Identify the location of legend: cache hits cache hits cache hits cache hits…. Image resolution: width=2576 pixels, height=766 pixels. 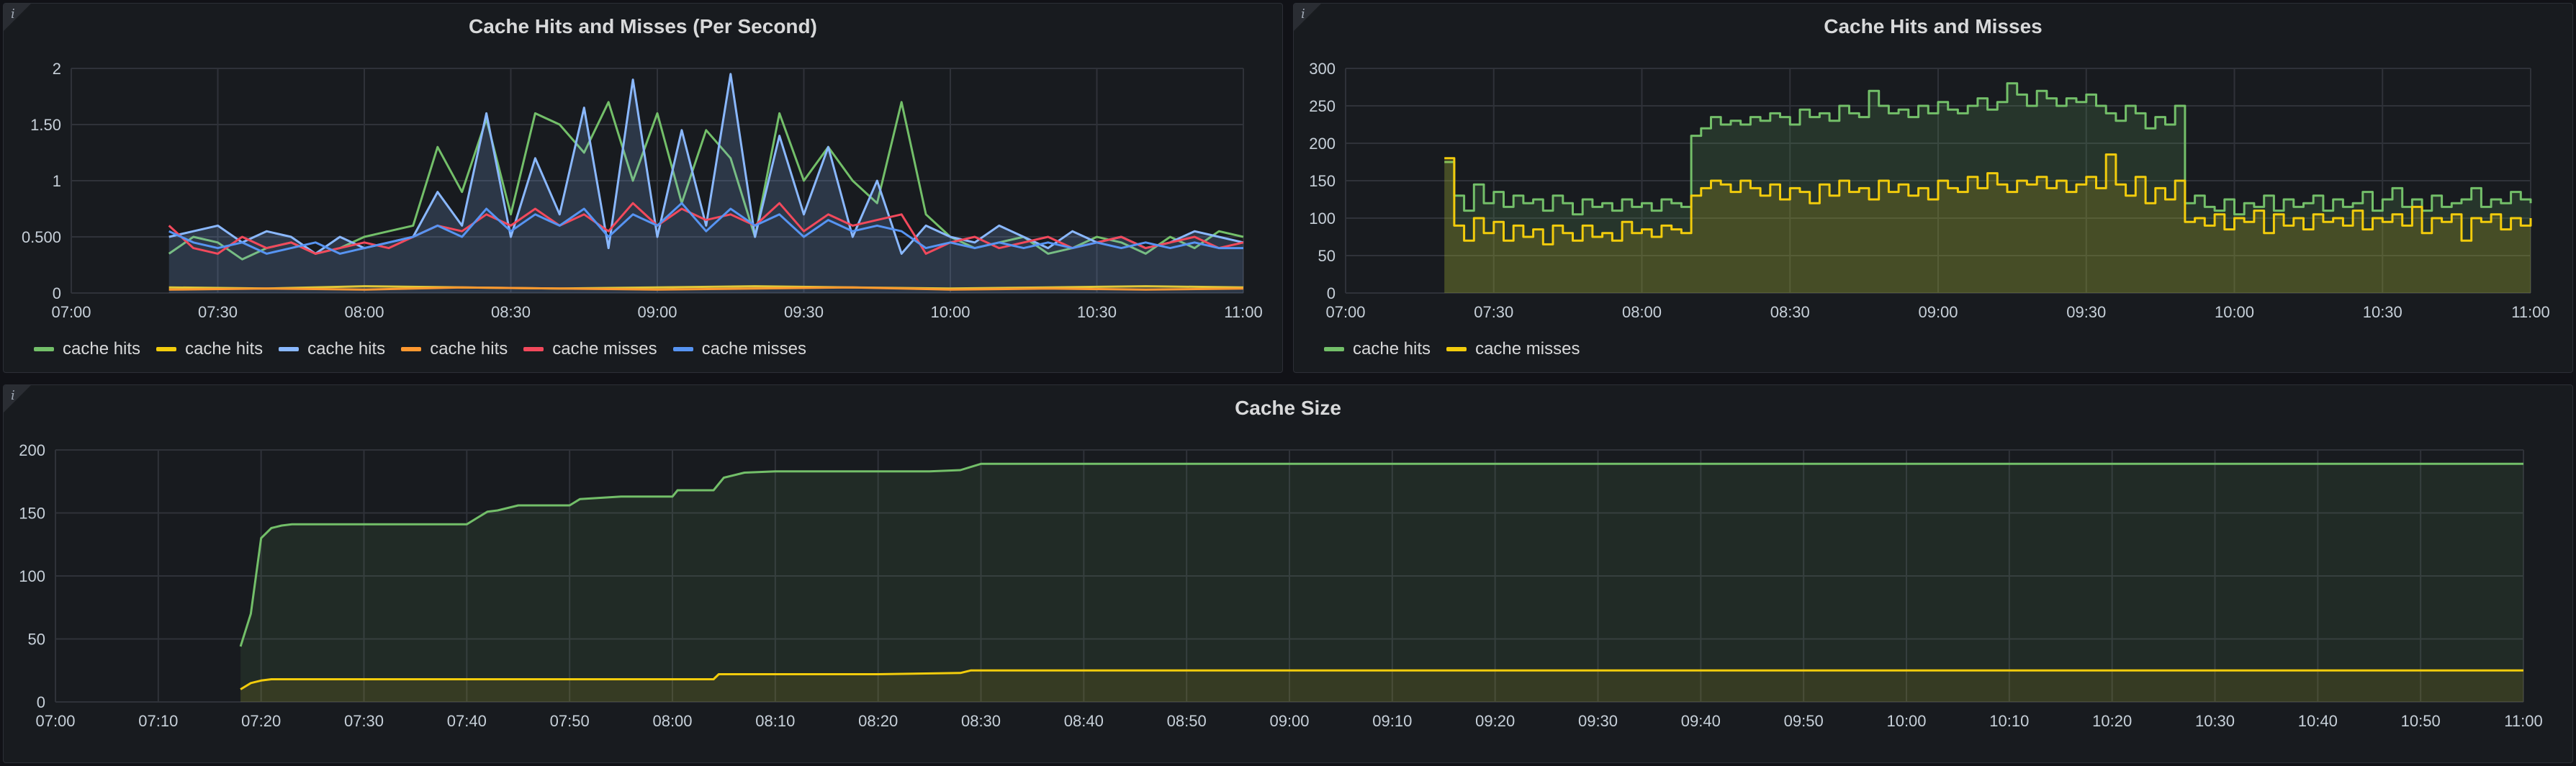
(420, 349).